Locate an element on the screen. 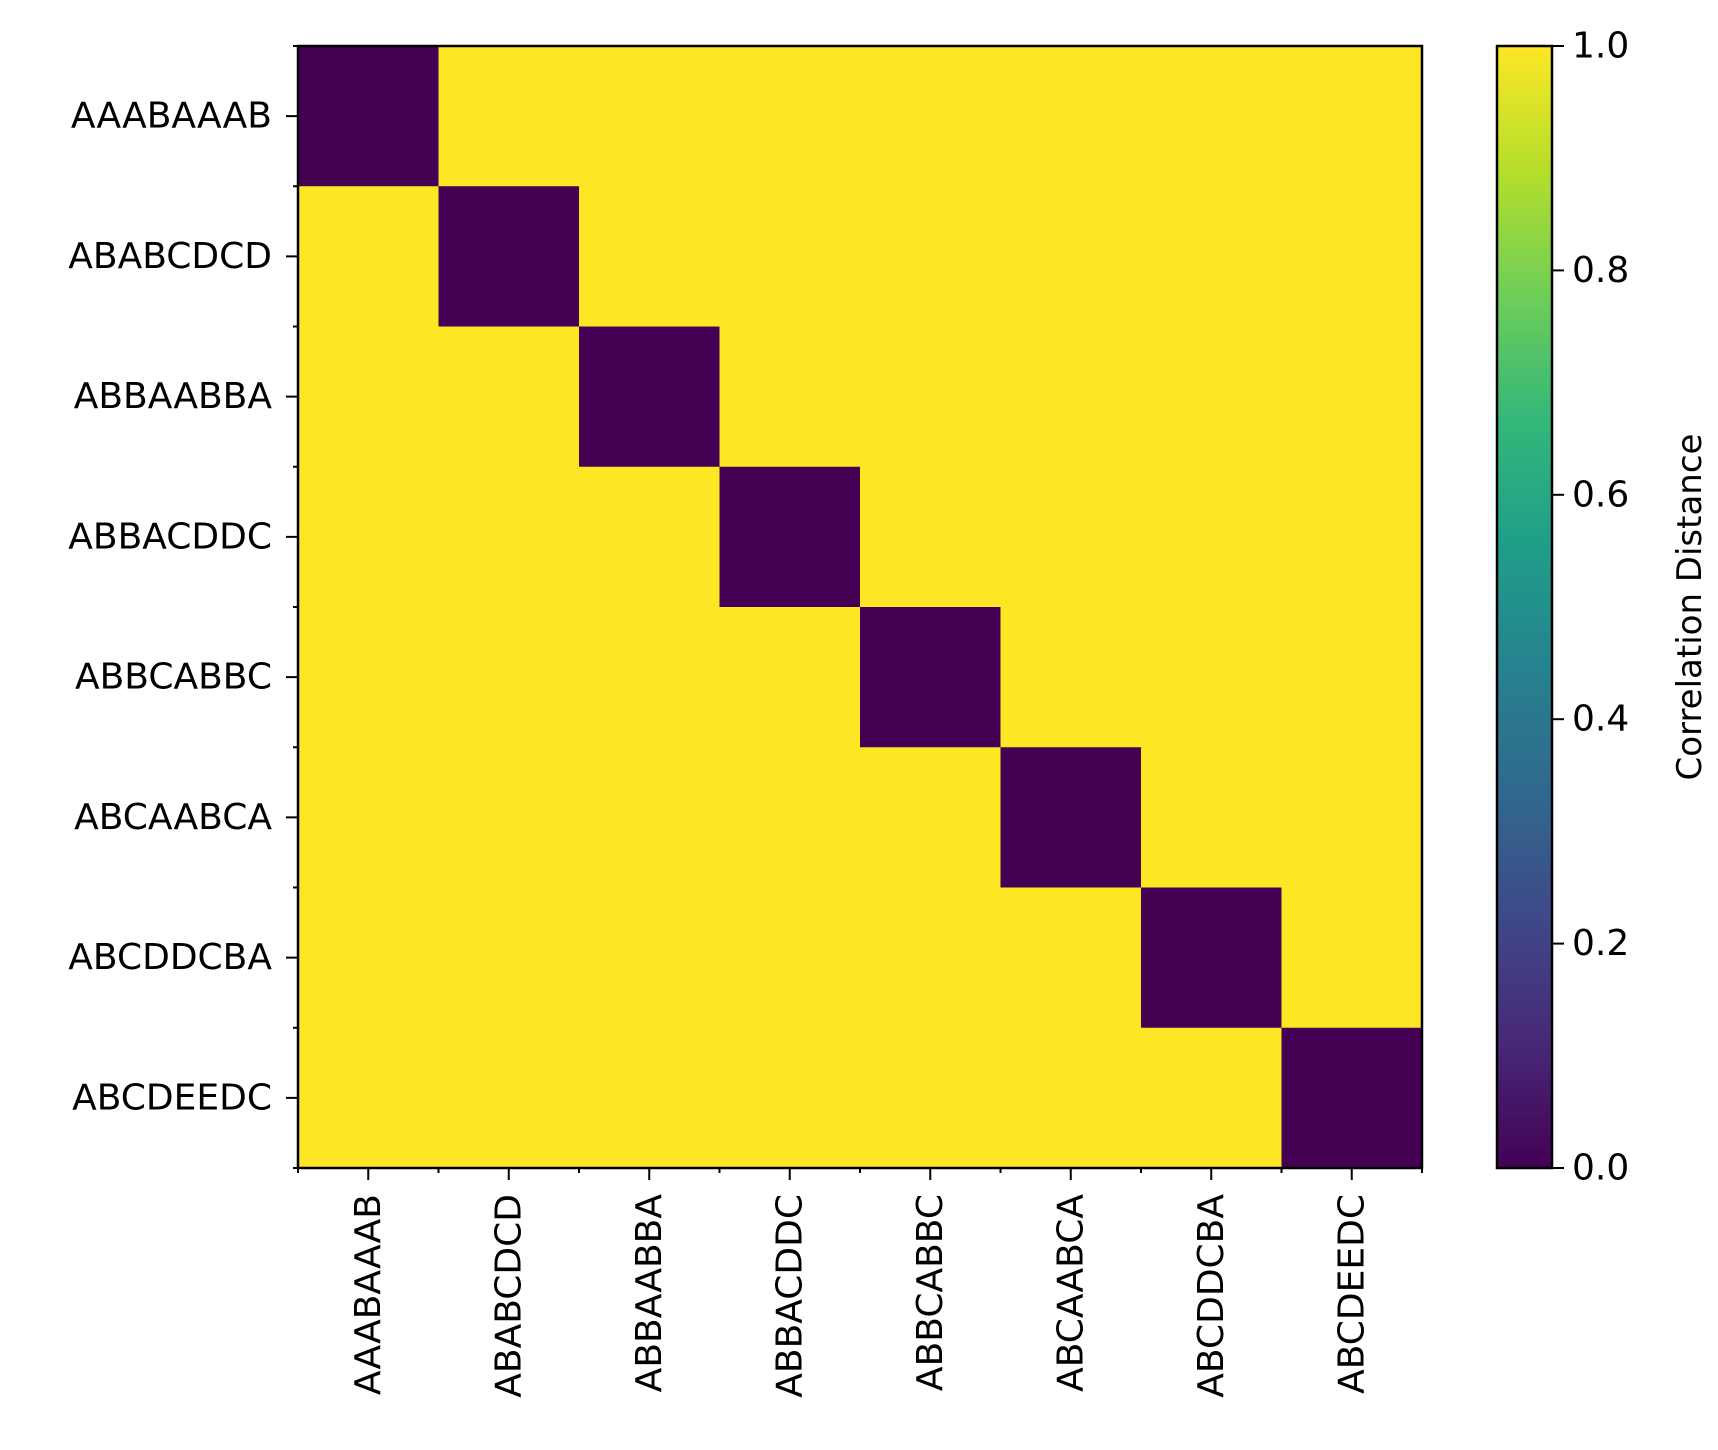 This screenshot has height=1450, width=1718. x-tick-label: ABCAABCA is located at coordinates (1070, 1293).